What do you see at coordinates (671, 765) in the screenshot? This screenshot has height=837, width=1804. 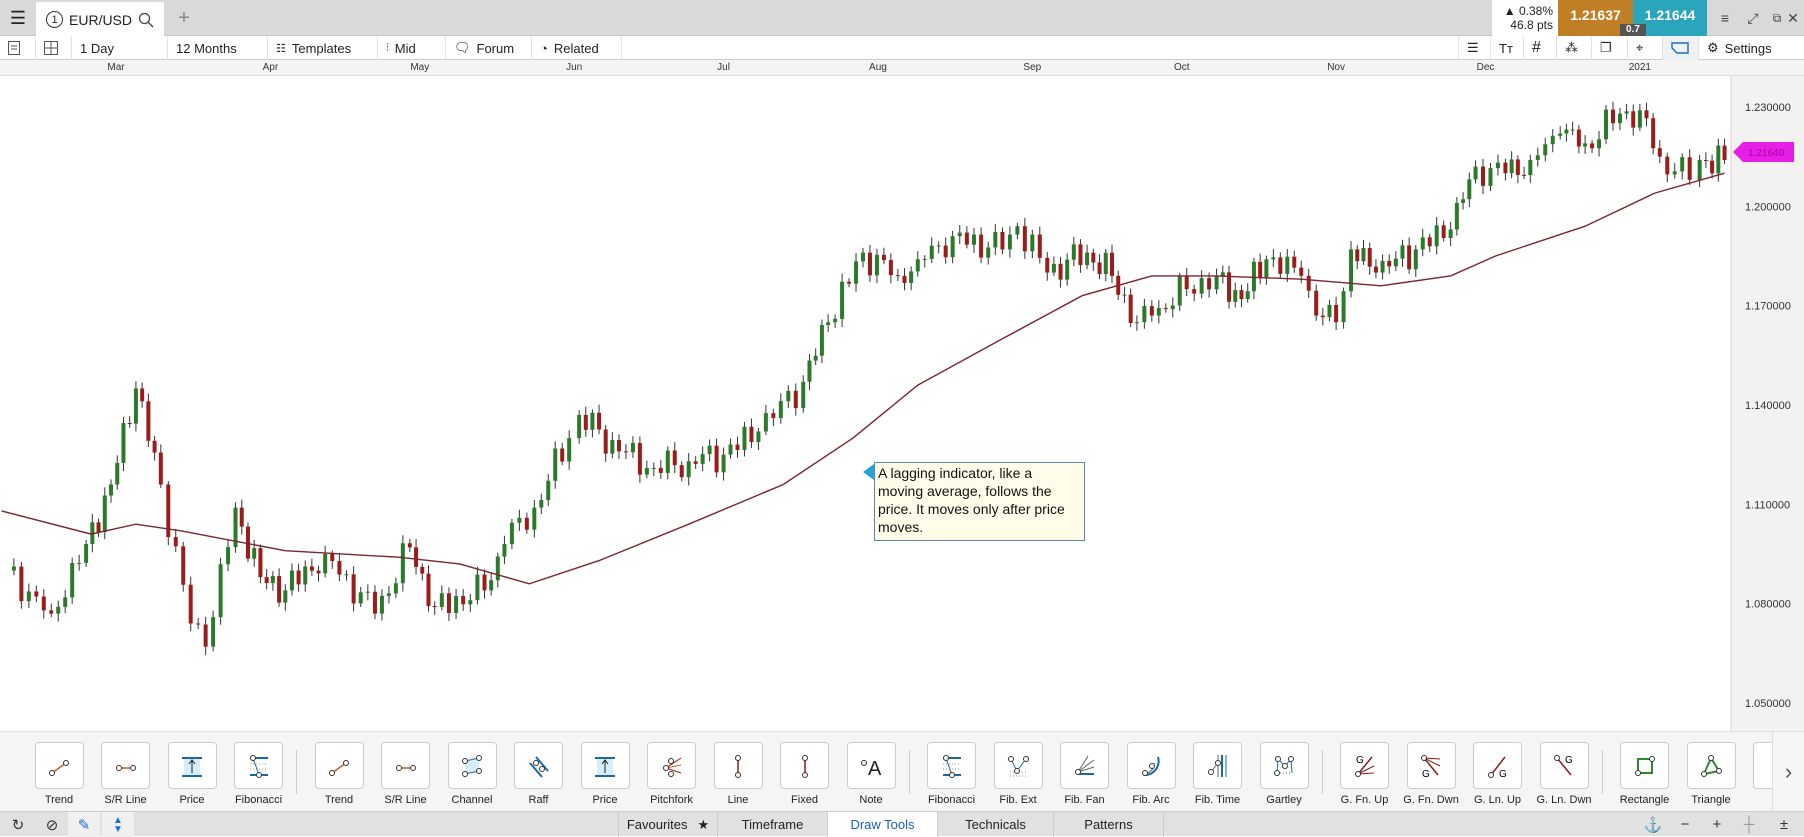 I see `pitchfork-icon` at bounding box center [671, 765].